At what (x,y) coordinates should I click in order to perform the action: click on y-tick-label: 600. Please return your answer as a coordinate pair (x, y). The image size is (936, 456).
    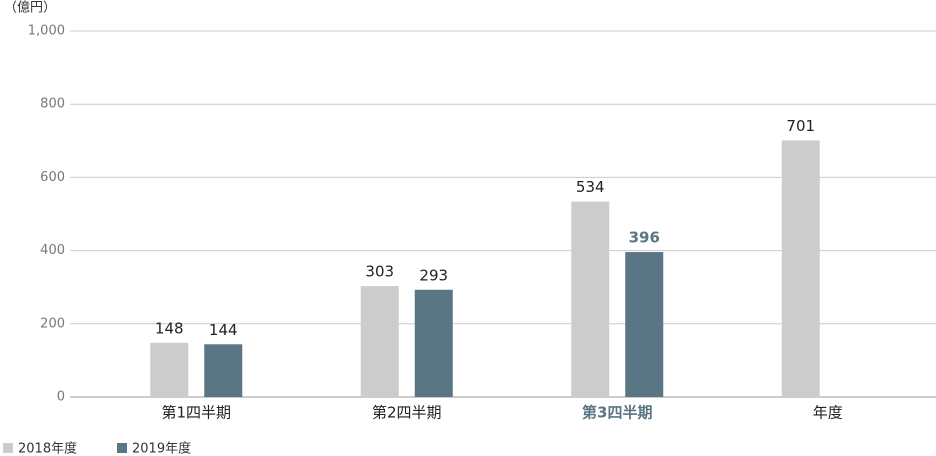
    Looking at the image, I should click on (52, 177).